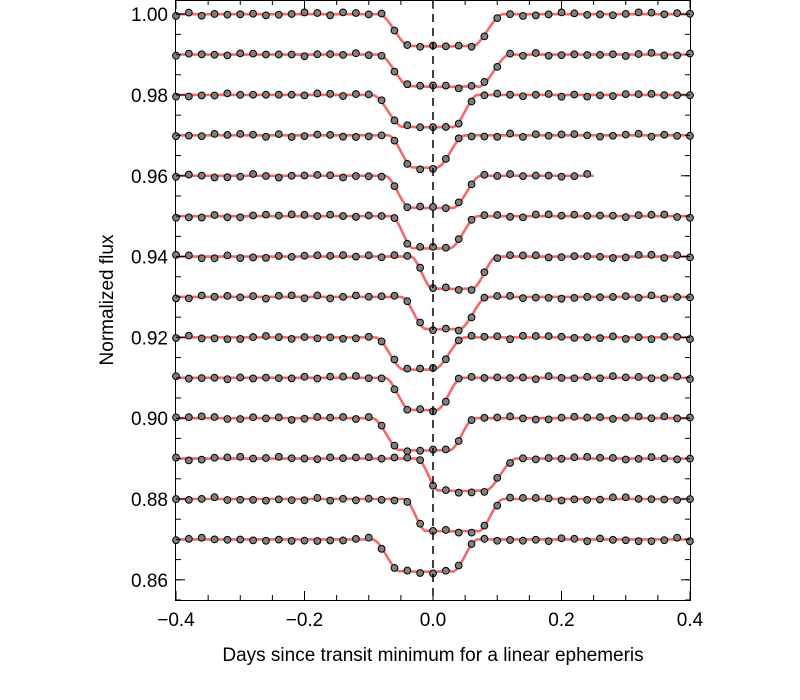  What do you see at coordinates (561, 620) in the screenshot?
I see `x-tick-label: 0.2` at bounding box center [561, 620].